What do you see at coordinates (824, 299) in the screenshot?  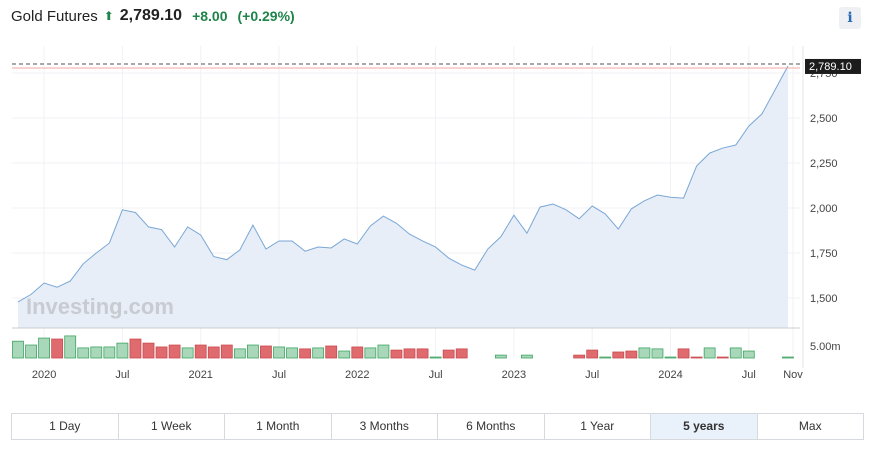 I see `y-tick-label: 1,500` at bounding box center [824, 299].